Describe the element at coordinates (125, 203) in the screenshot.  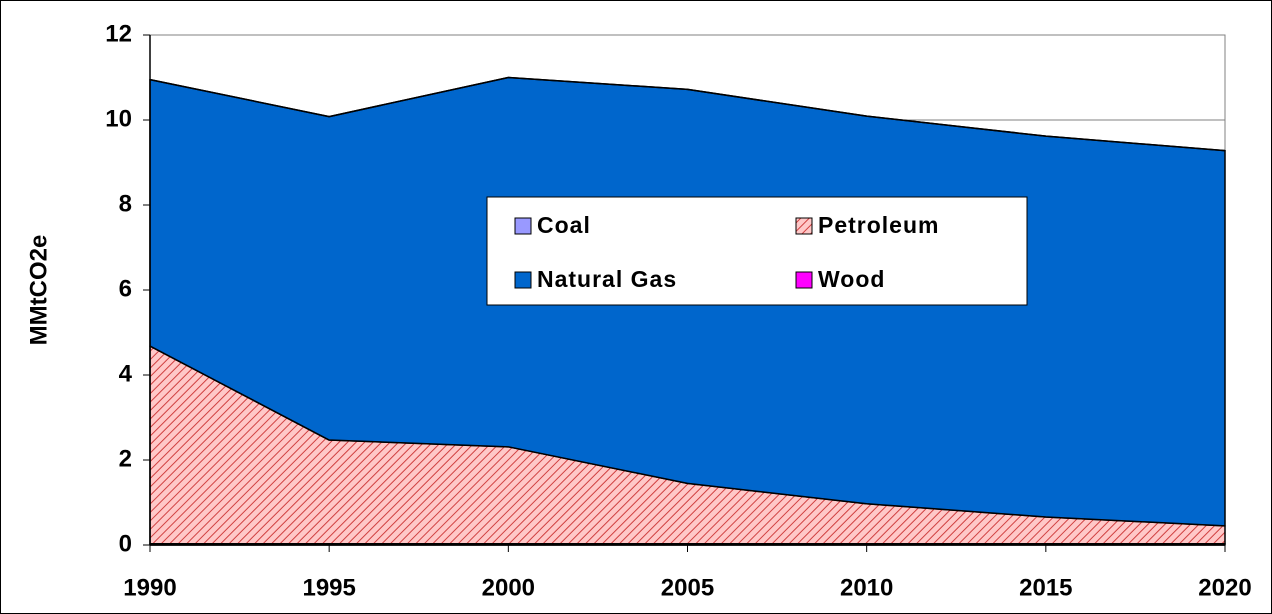
I see `y-tick-label: 8` at that location.